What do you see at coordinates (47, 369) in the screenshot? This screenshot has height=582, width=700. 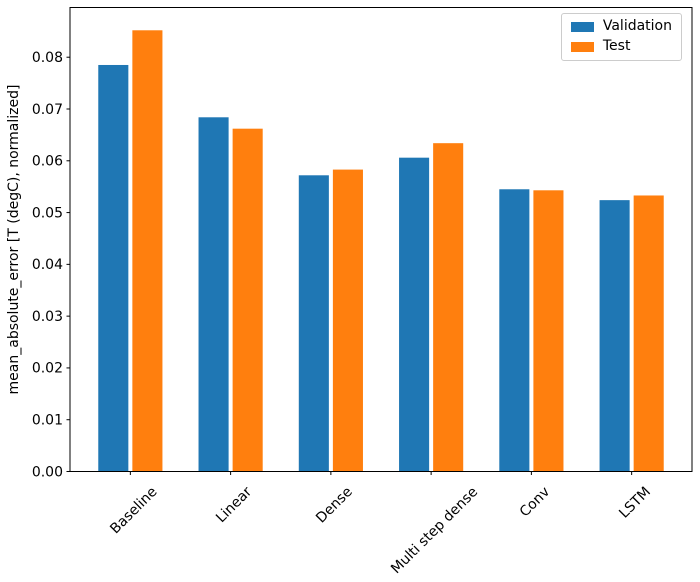 I see `y-tick-label: 0.02` at bounding box center [47, 369].